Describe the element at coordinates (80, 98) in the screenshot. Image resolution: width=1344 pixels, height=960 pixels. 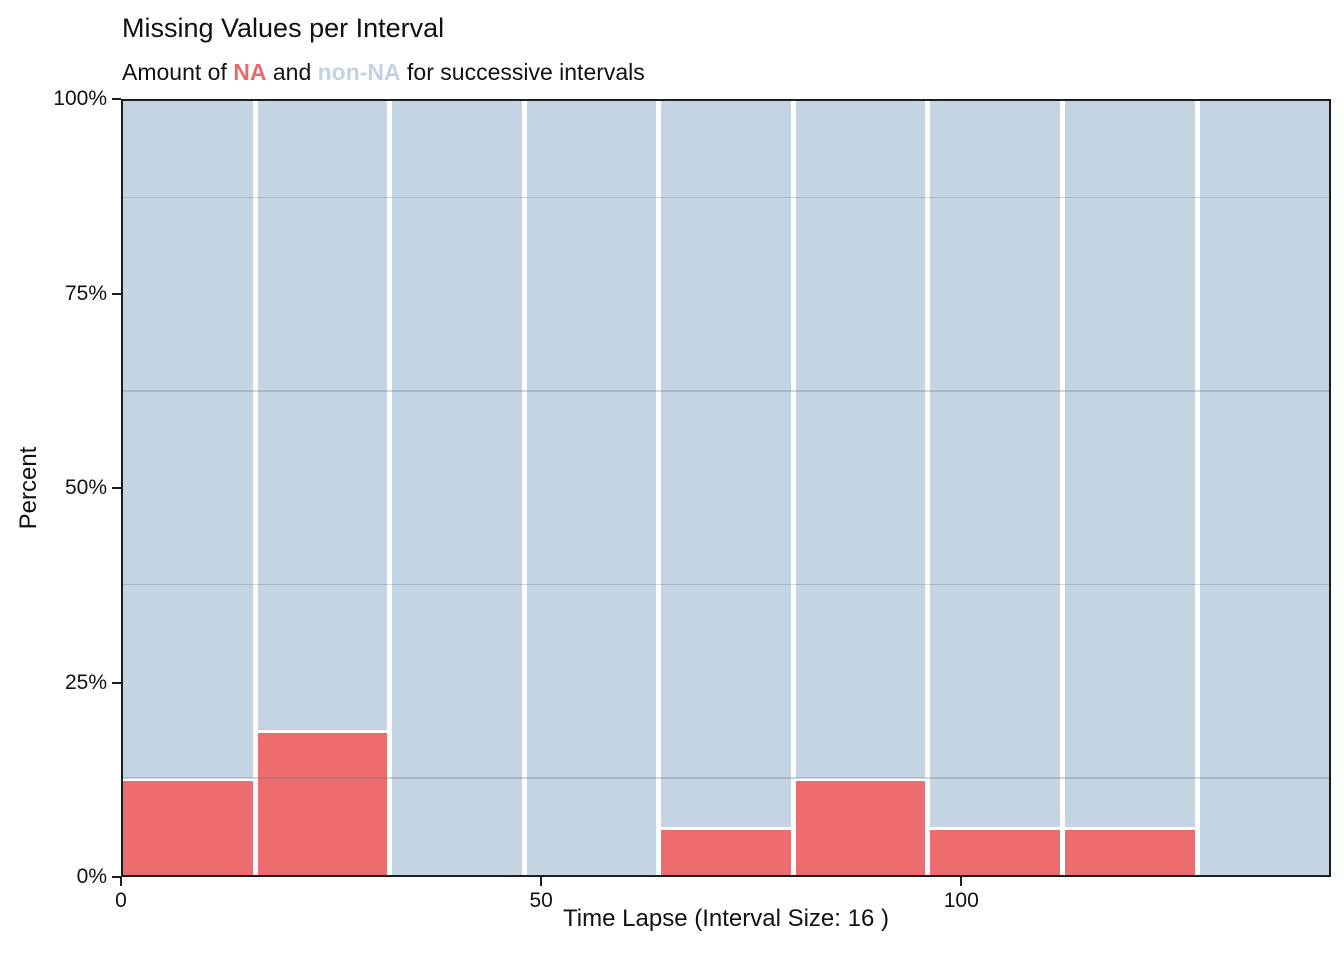
I see `y-tick-label-100: 100%` at that location.